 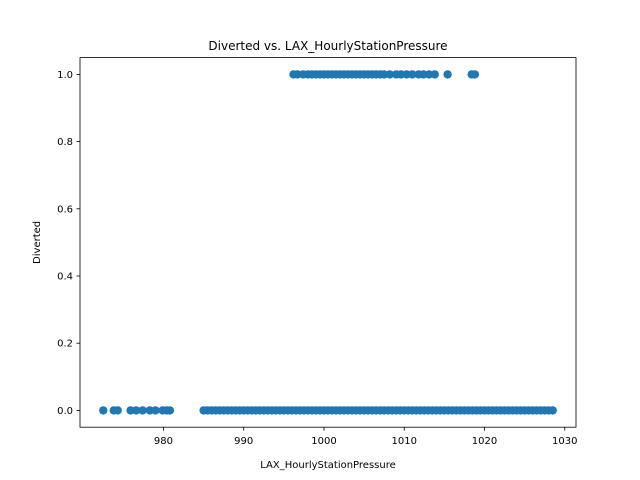 What do you see at coordinates (65, 277) in the screenshot?
I see `y-tick-label: 0.4` at bounding box center [65, 277].